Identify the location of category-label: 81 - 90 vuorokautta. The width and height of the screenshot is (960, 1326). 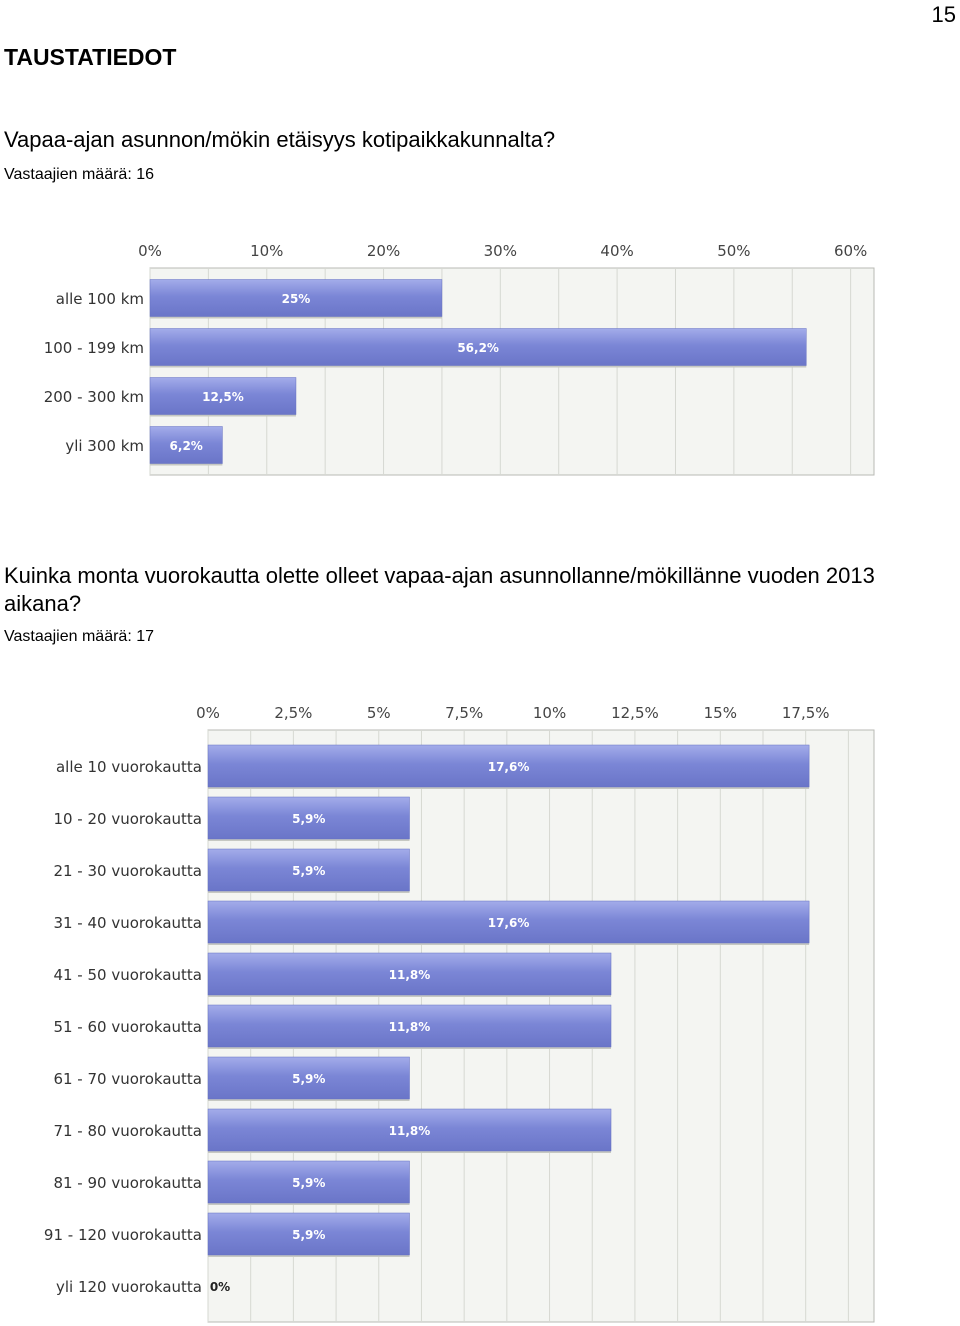
(127, 1183).